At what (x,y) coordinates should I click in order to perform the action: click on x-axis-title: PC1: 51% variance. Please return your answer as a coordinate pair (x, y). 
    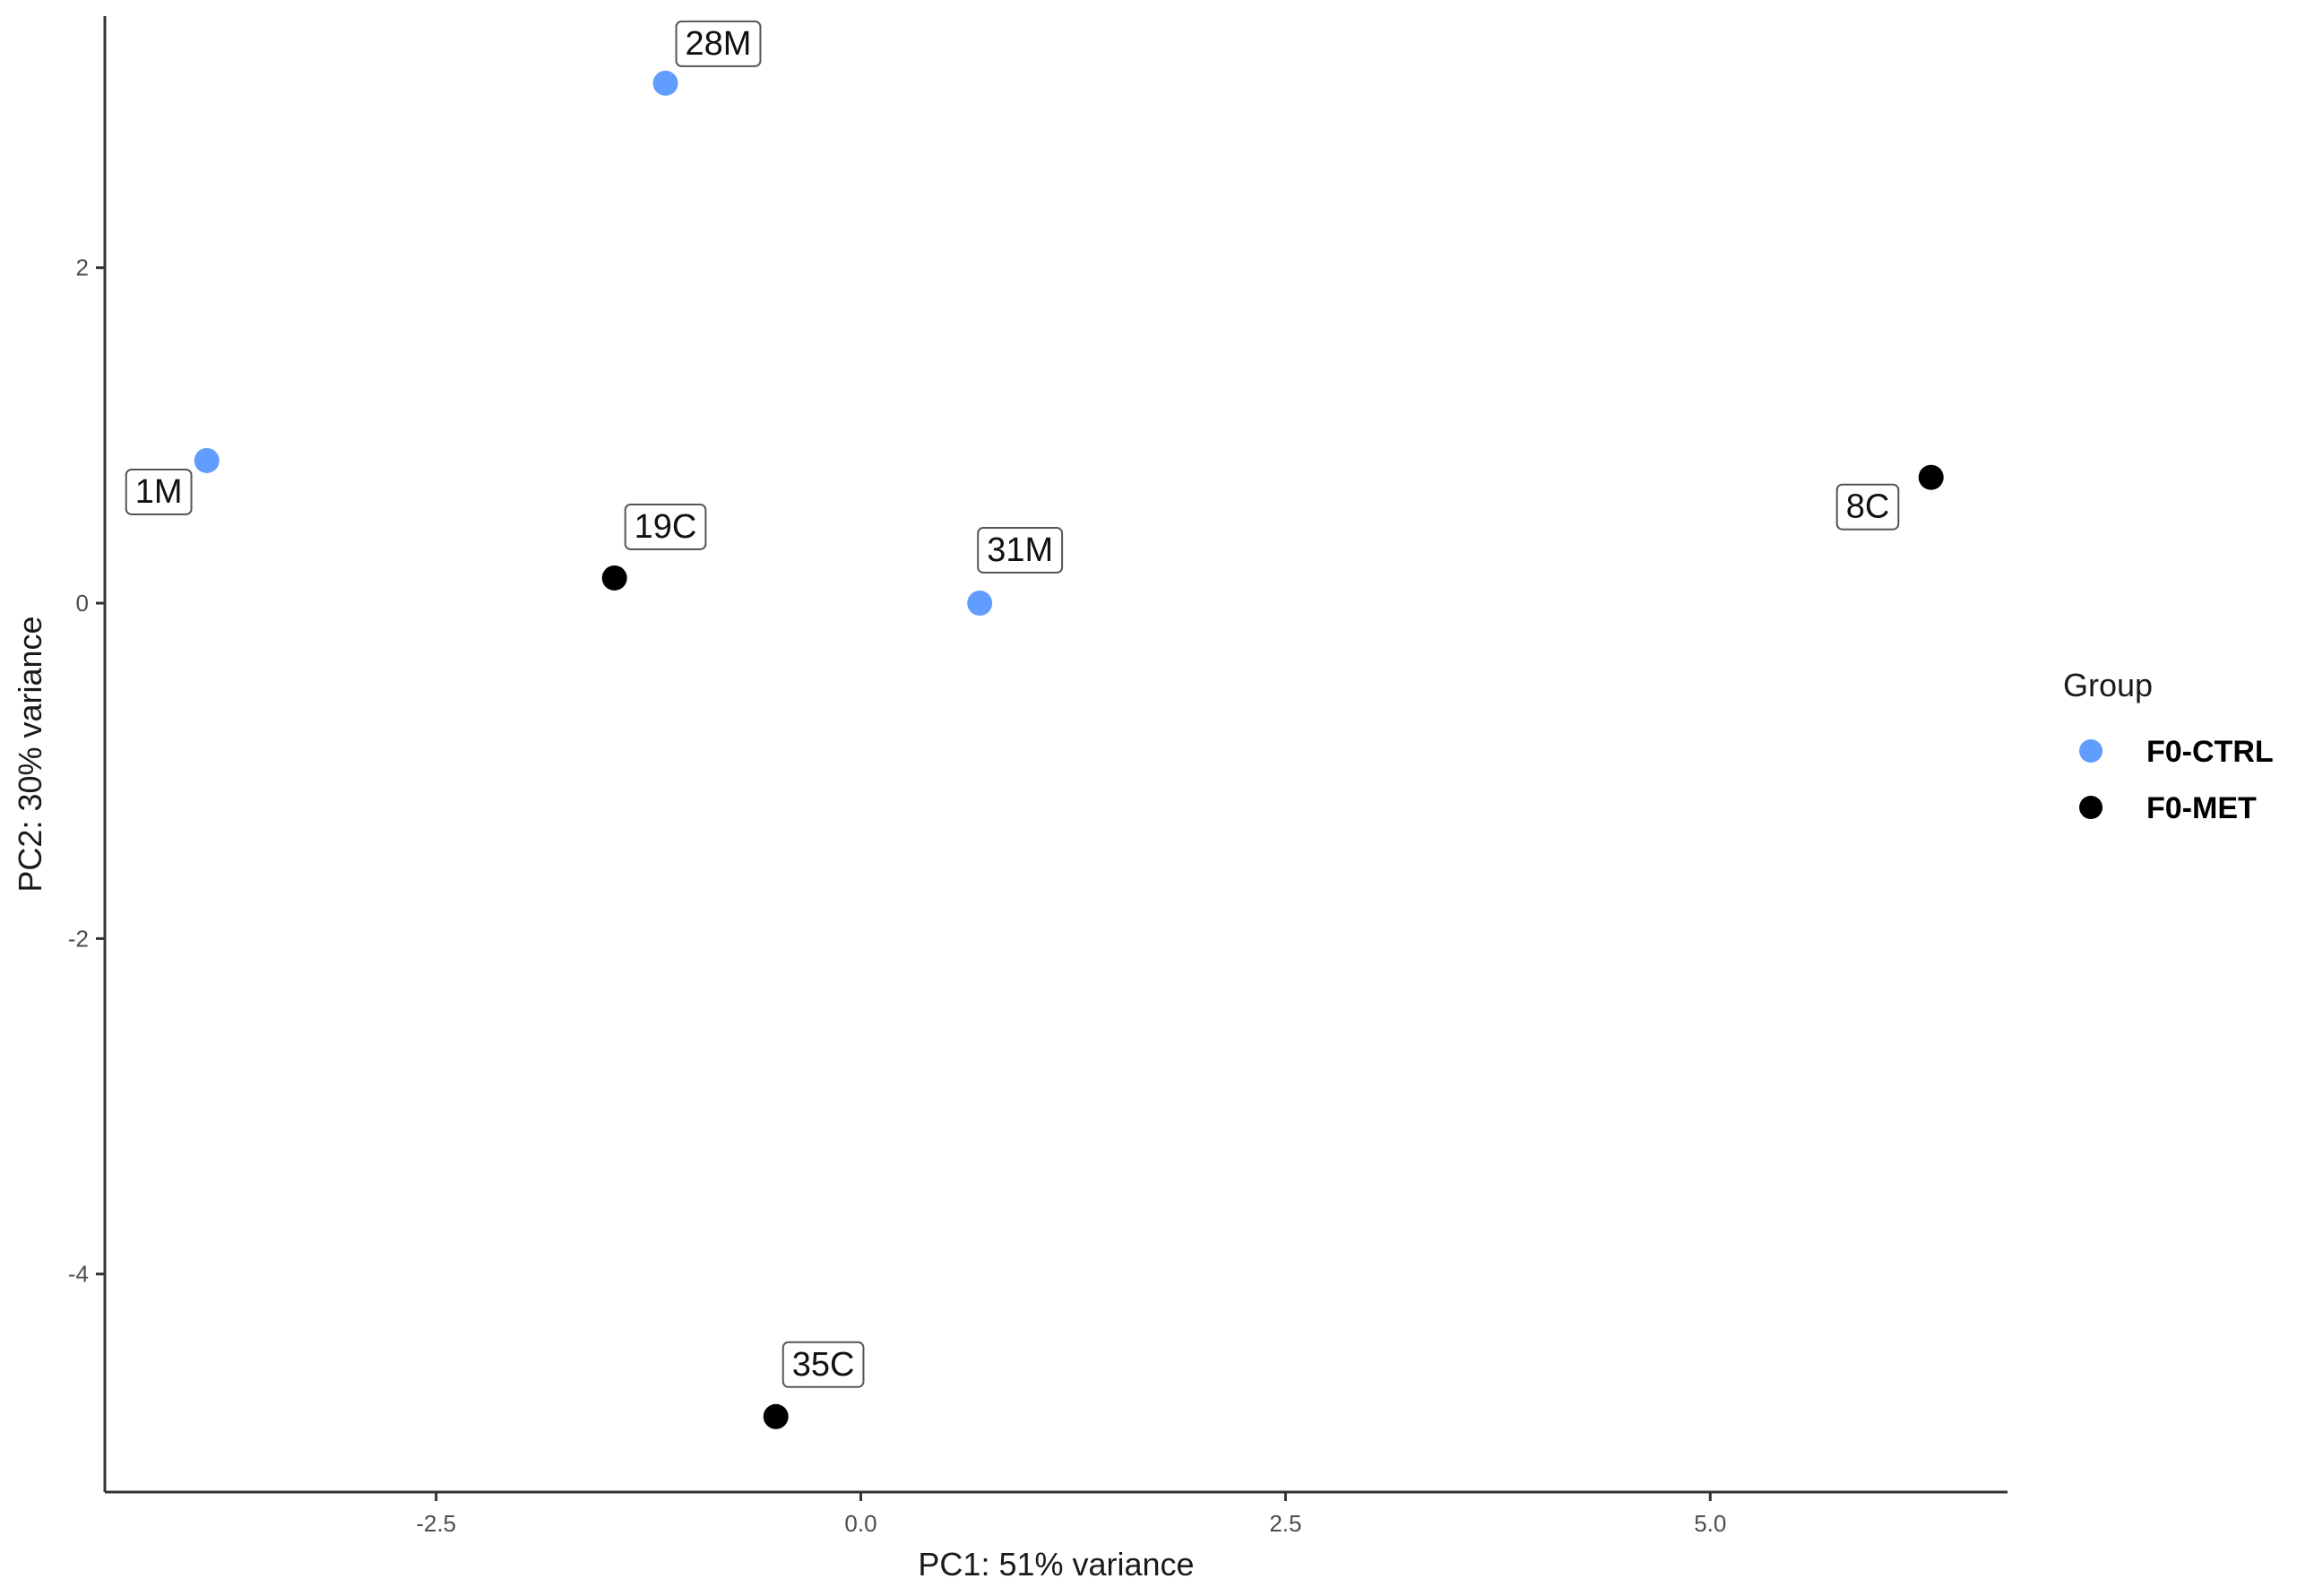
    Looking at the image, I should click on (1056, 1564).